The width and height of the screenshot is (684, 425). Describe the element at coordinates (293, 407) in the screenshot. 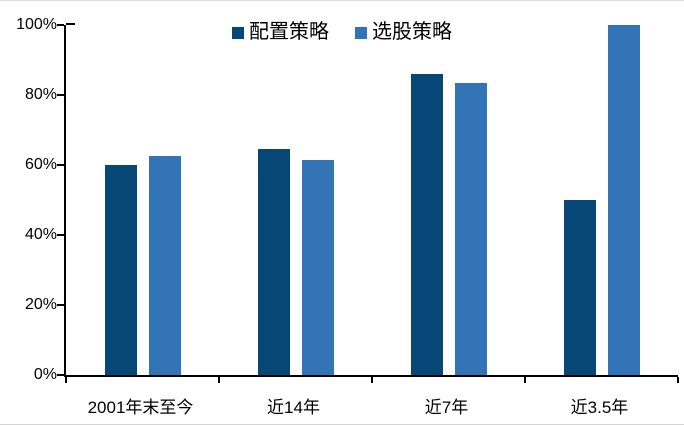

I see `x-axis-label: 近14年` at that location.